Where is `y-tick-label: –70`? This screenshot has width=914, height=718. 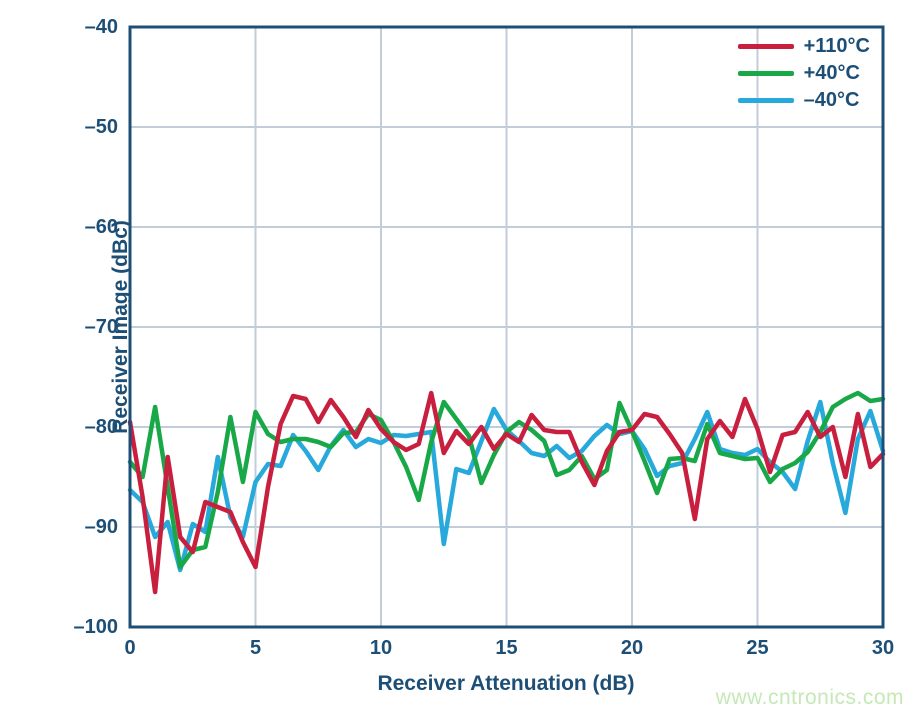 y-tick-label: –70 is located at coordinates (101, 327).